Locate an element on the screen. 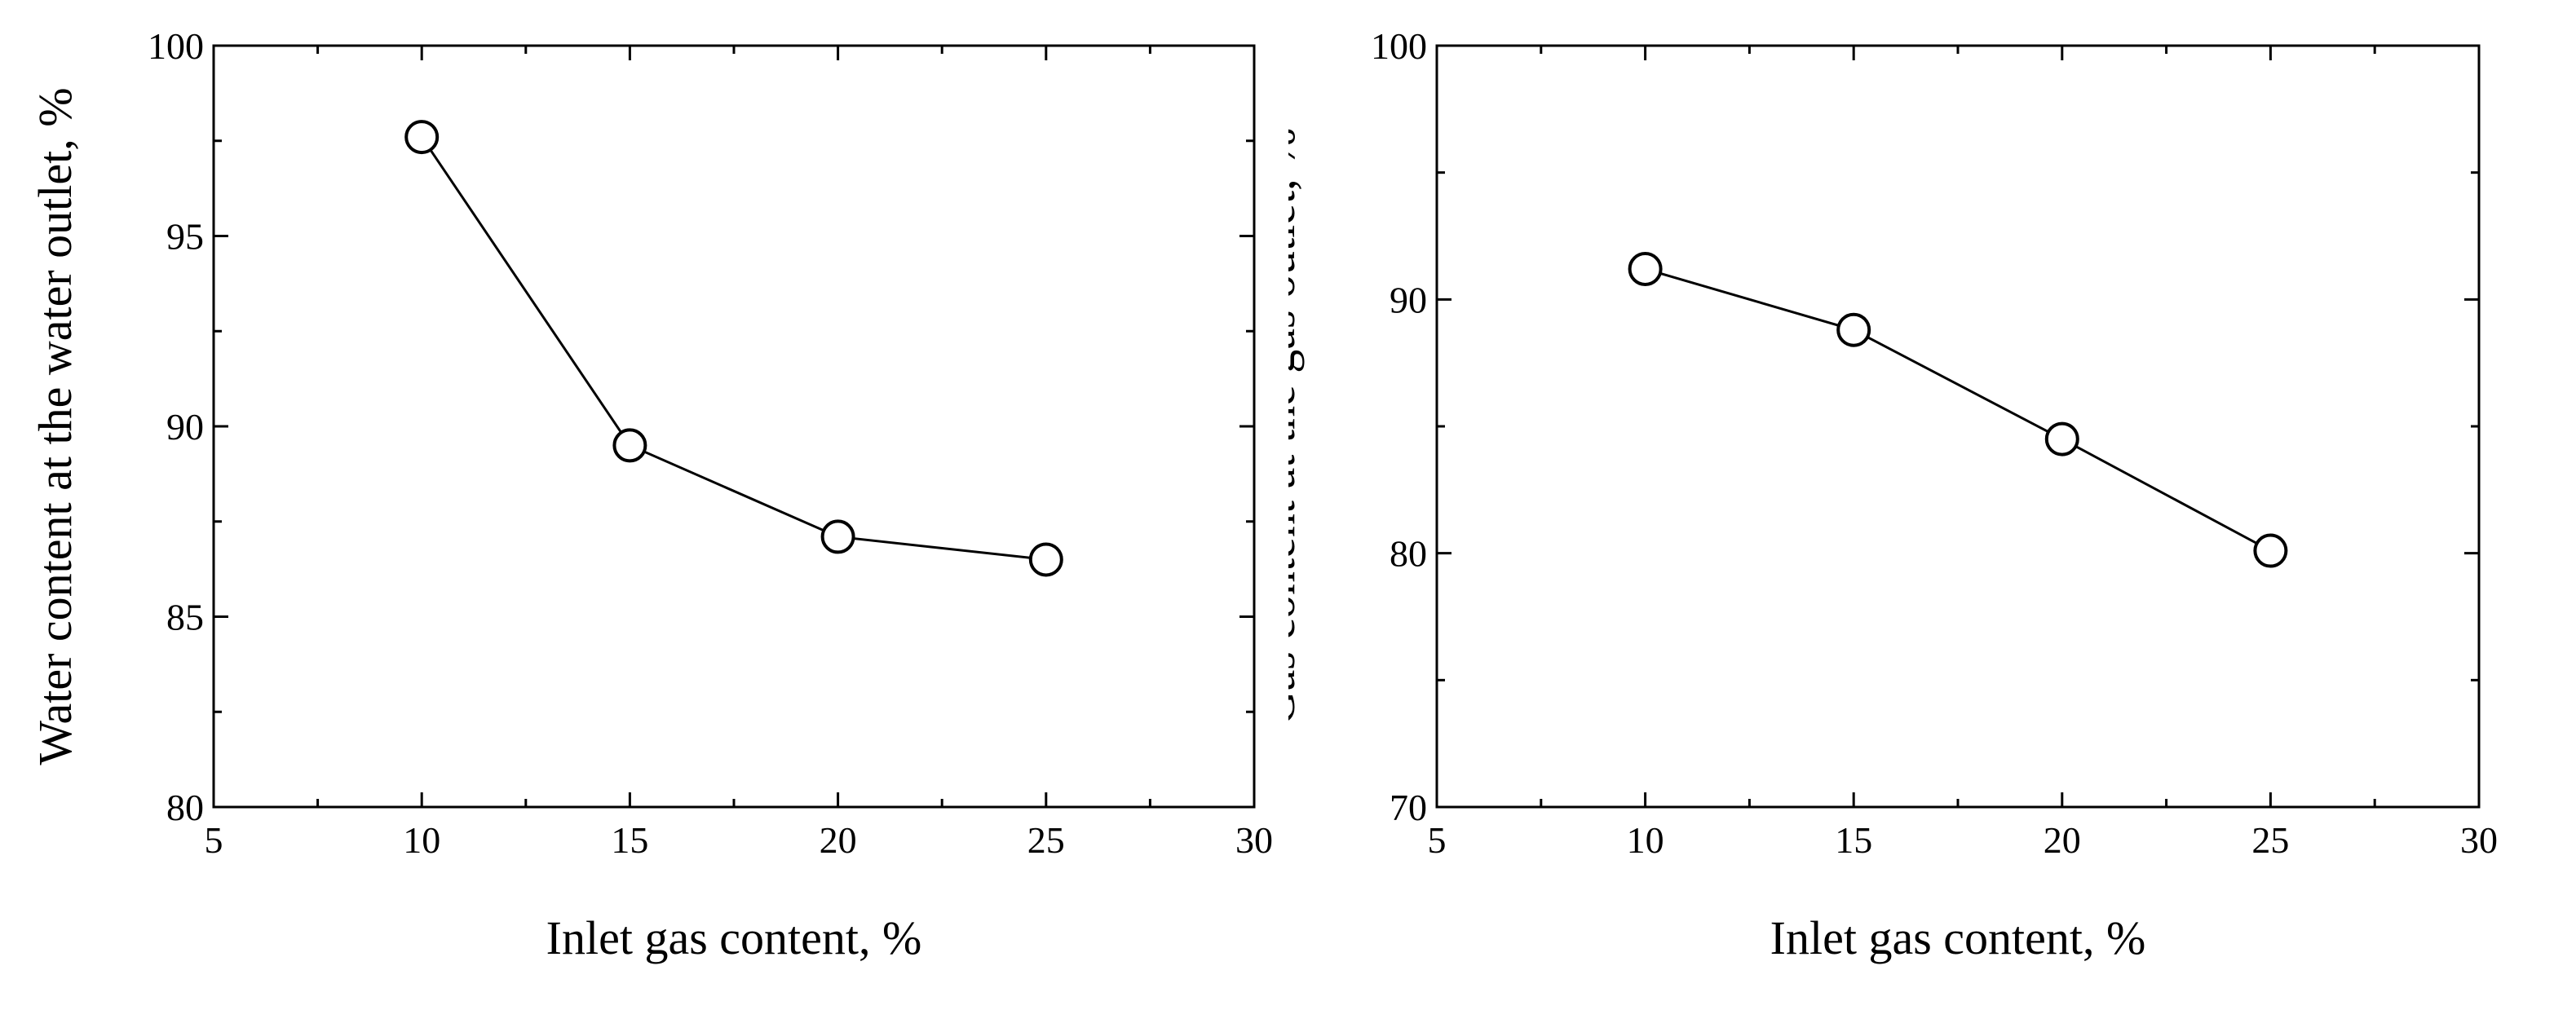 The image size is (2576, 1010). y-tick-label: 70 is located at coordinates (1408, 807).